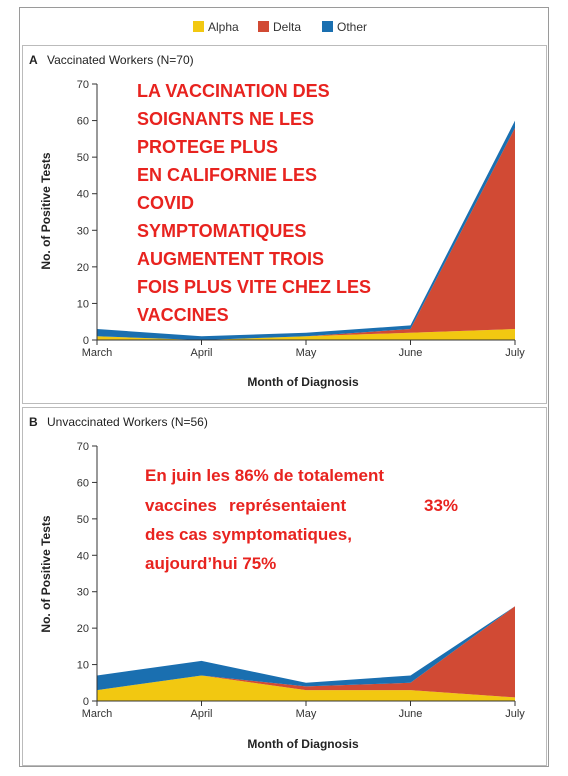 The width and height of the screenshot is (568, 776). Describe the element at coordinates (230, 259) in the screenshot. I see `annotation-a-line-7: AUGMENTENT TROIS` at that location.